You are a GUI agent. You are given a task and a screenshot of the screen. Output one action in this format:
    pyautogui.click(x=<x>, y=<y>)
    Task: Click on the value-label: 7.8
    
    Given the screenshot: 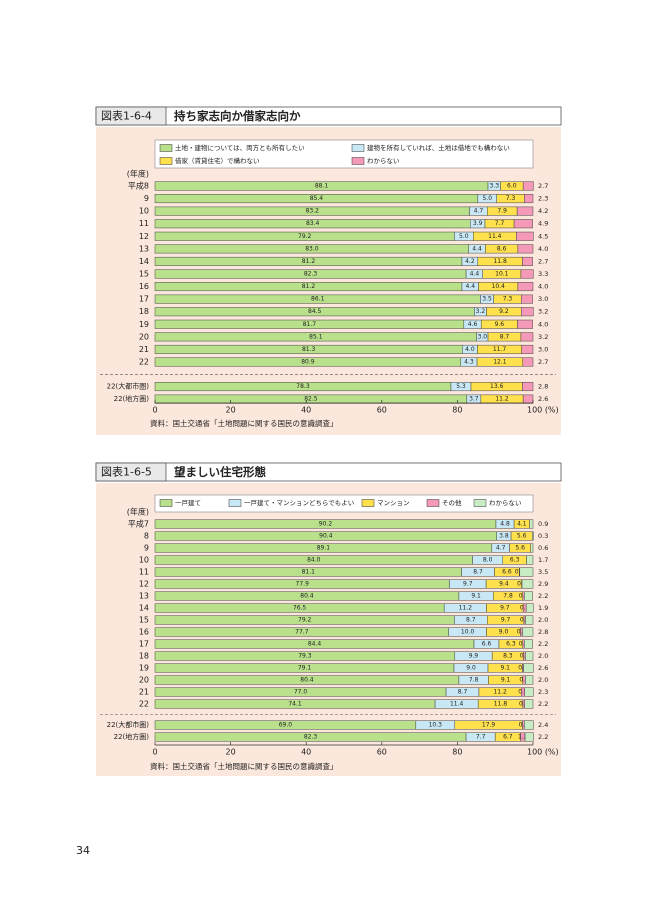 What is the action you would take?
    pyautogui.click(x=508, y=596)
    